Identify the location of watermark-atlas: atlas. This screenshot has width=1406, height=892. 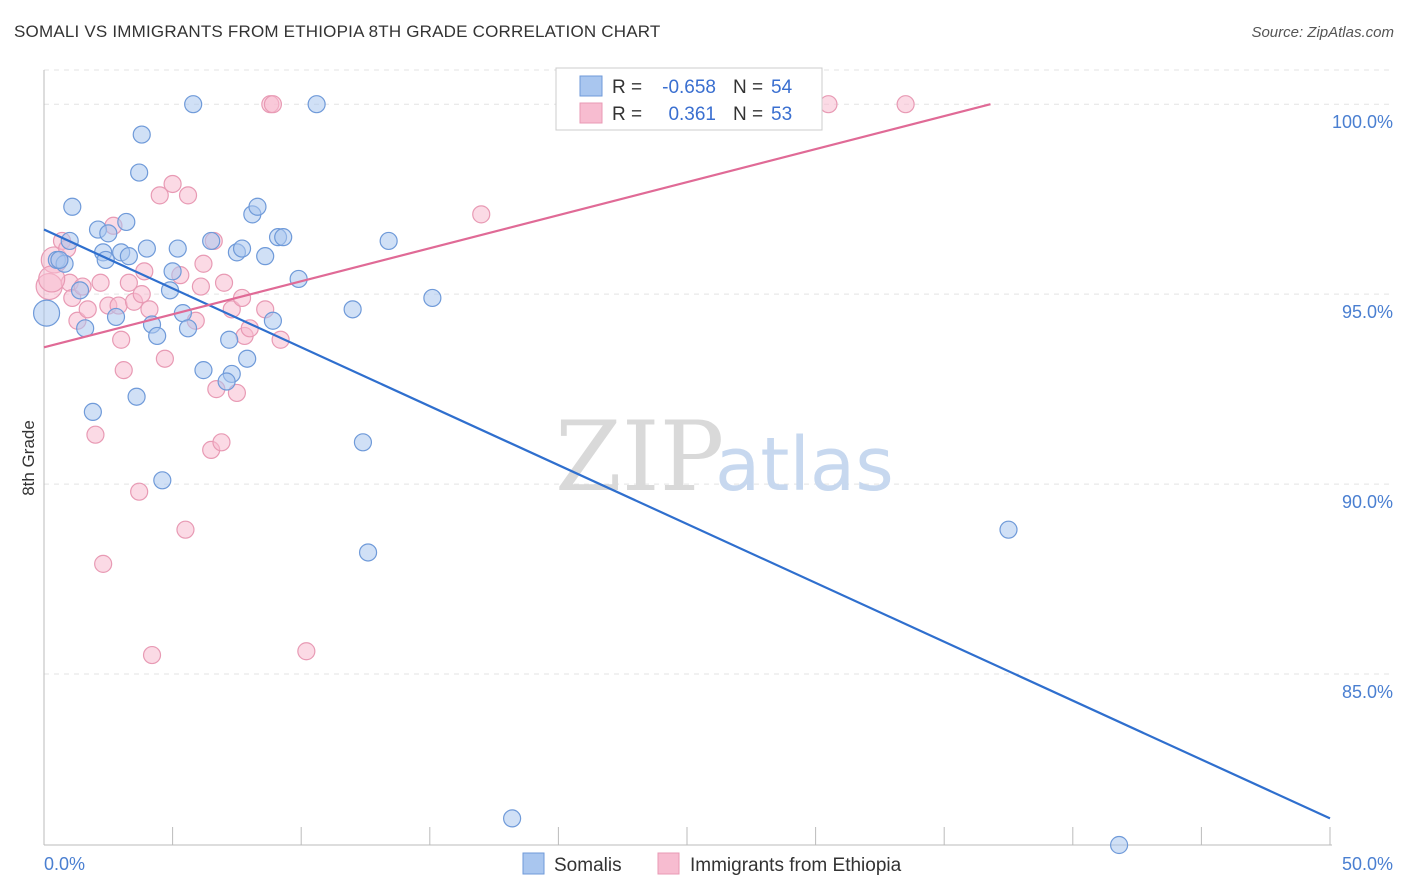
(804, 465).